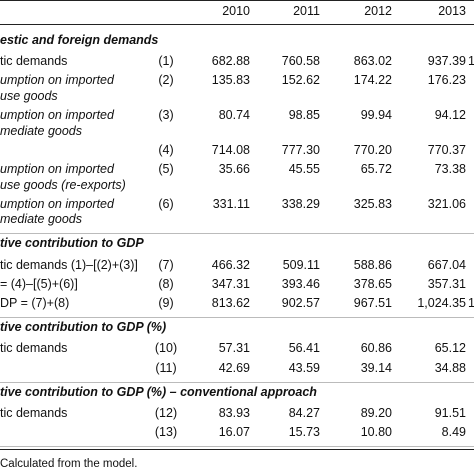  What do you see at coordinates (69, 264) in the screenshot?
I see `row-label: tic demands (1)–[(2)+(3)]` at bounding box center [69, 264].